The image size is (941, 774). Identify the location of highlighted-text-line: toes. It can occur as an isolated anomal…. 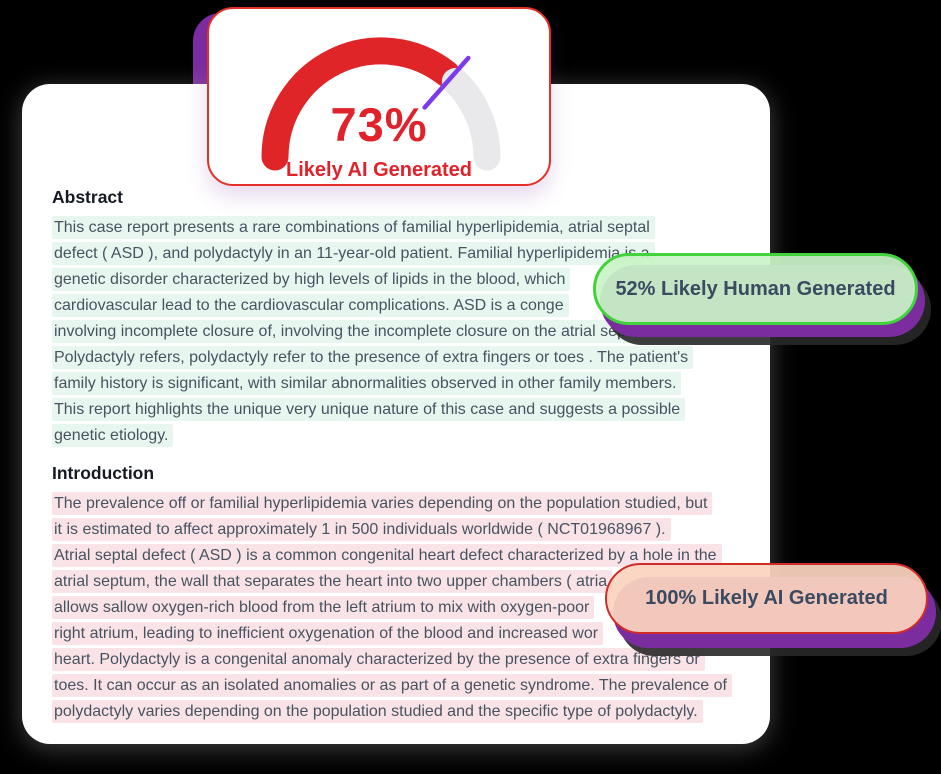
(392, 686).